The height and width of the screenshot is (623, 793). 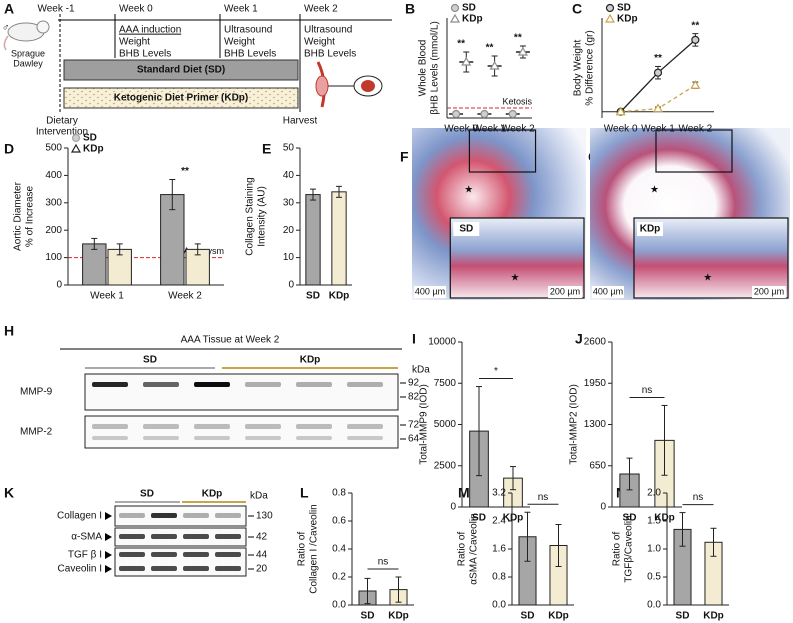 I want to click on y-tick-label: 1300, so click(x=595, y=424).